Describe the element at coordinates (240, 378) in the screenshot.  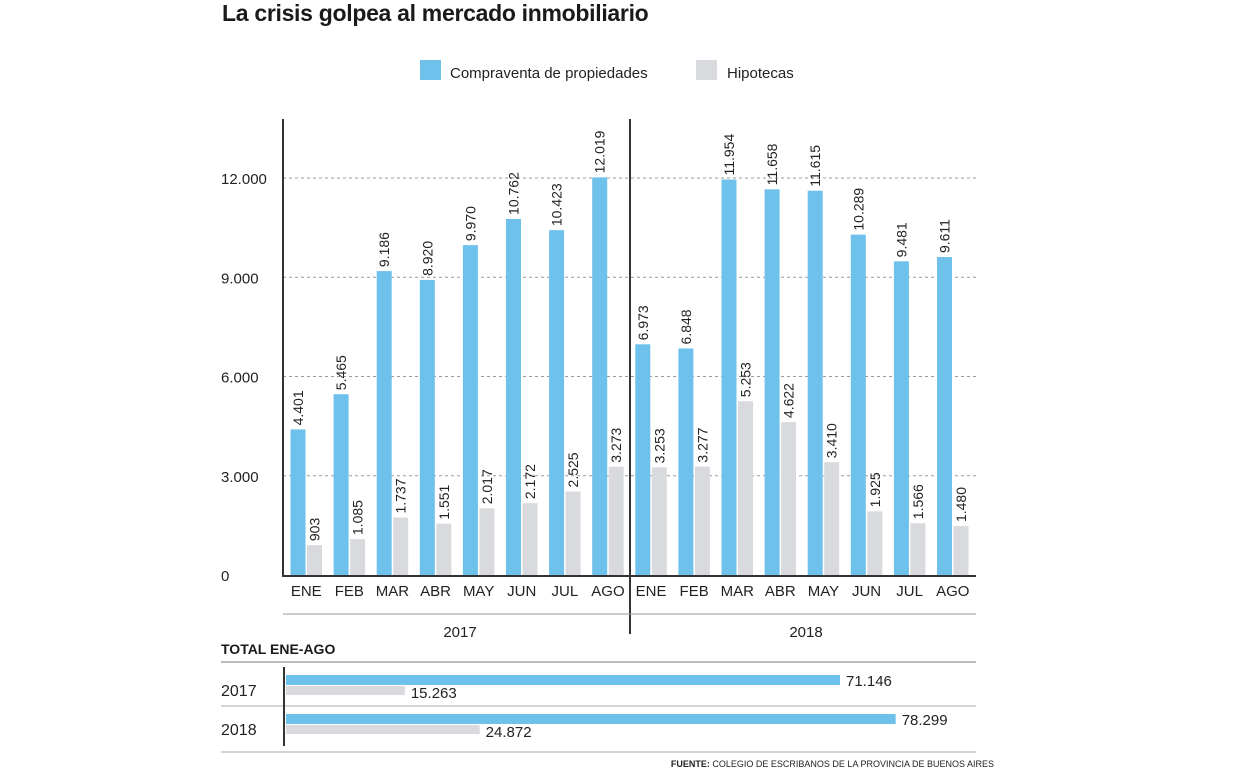
I see `y-tick-label: 6.000` at that location.